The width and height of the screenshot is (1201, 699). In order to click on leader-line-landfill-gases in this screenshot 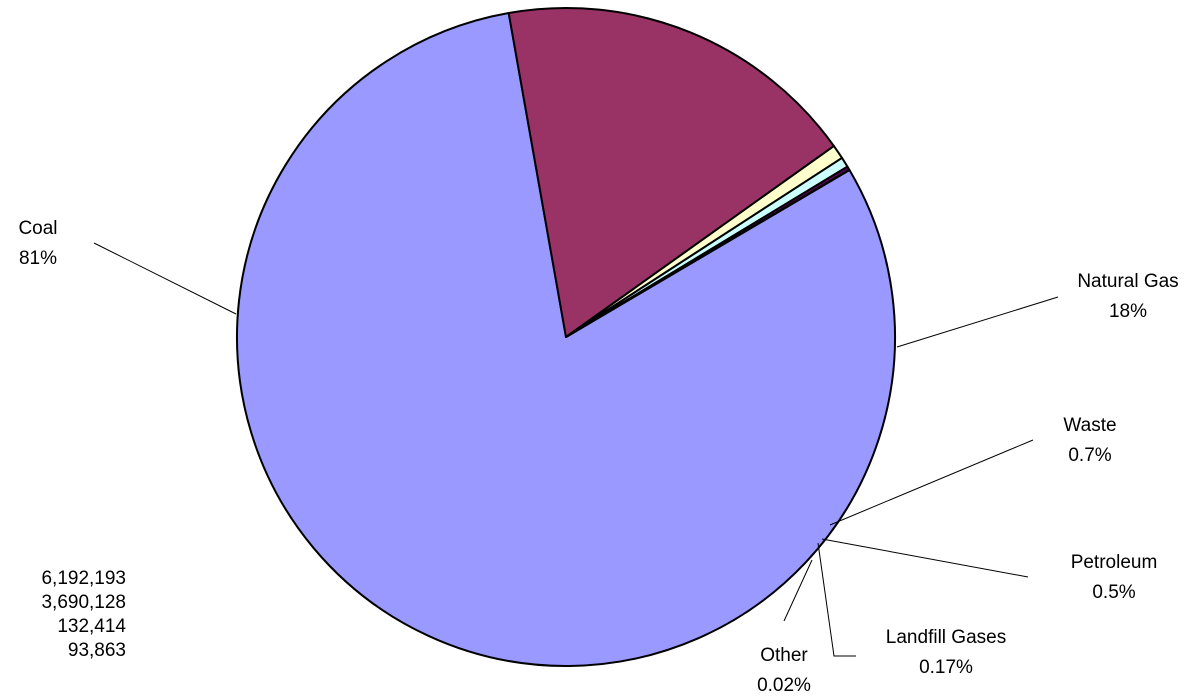, I will do `click(836, 599)`.